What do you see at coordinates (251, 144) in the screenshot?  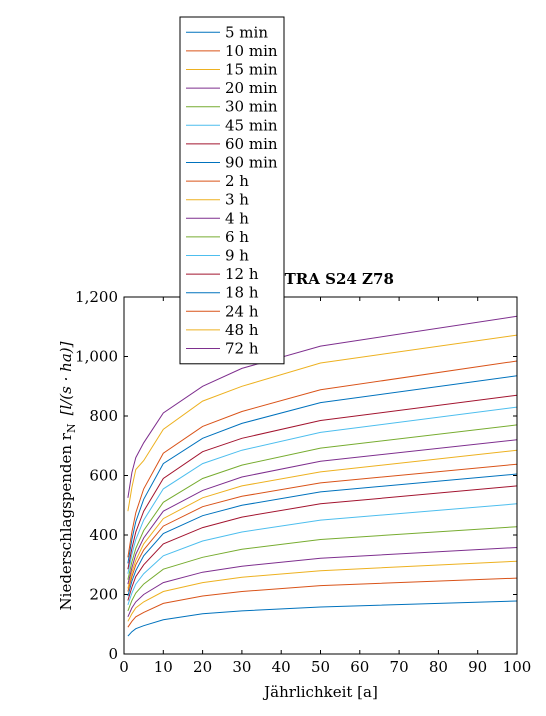 I see `legend-label-7: 60 min` at bounding box center [251, 144].